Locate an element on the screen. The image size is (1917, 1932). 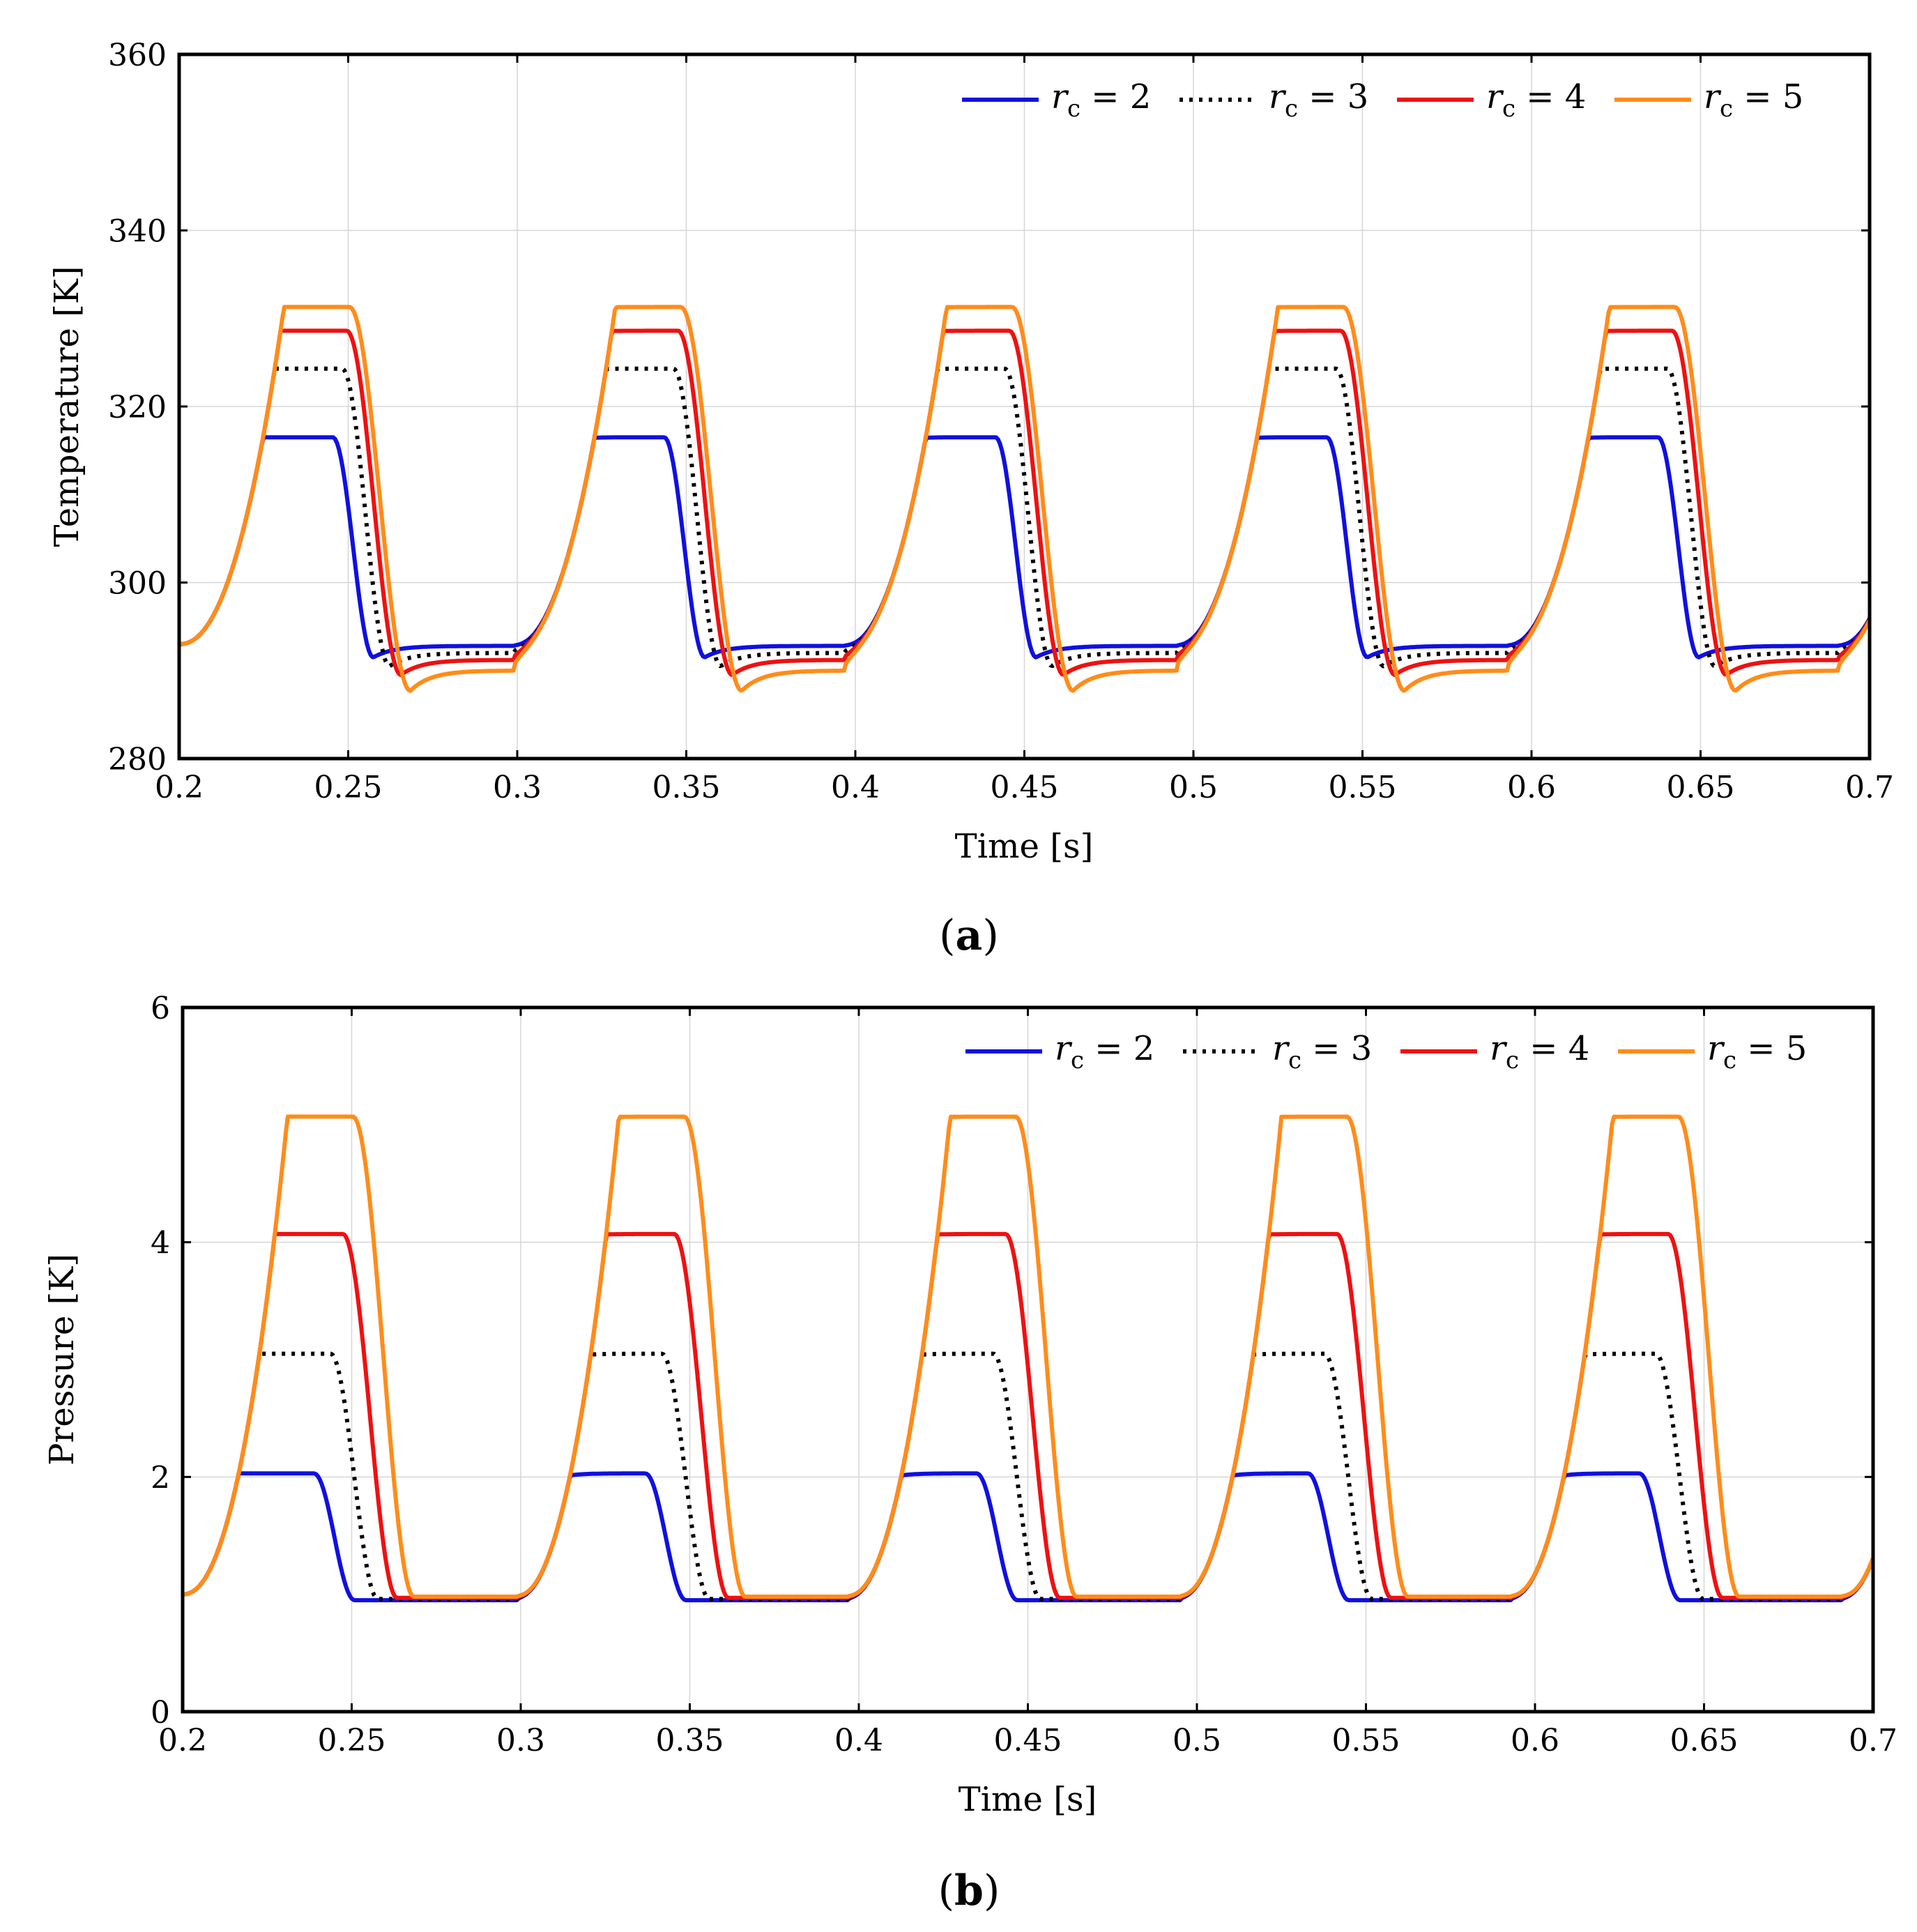
y-tick-label: 300 is located at coordinates (137, 584).